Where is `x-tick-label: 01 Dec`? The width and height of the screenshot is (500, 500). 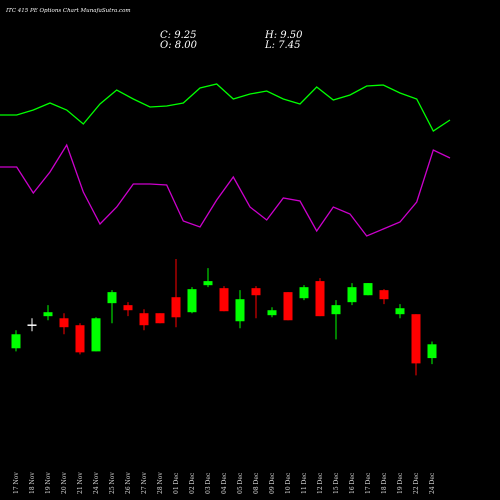 x-tick-label: 01 Dec is located at coordinates (176, 483).